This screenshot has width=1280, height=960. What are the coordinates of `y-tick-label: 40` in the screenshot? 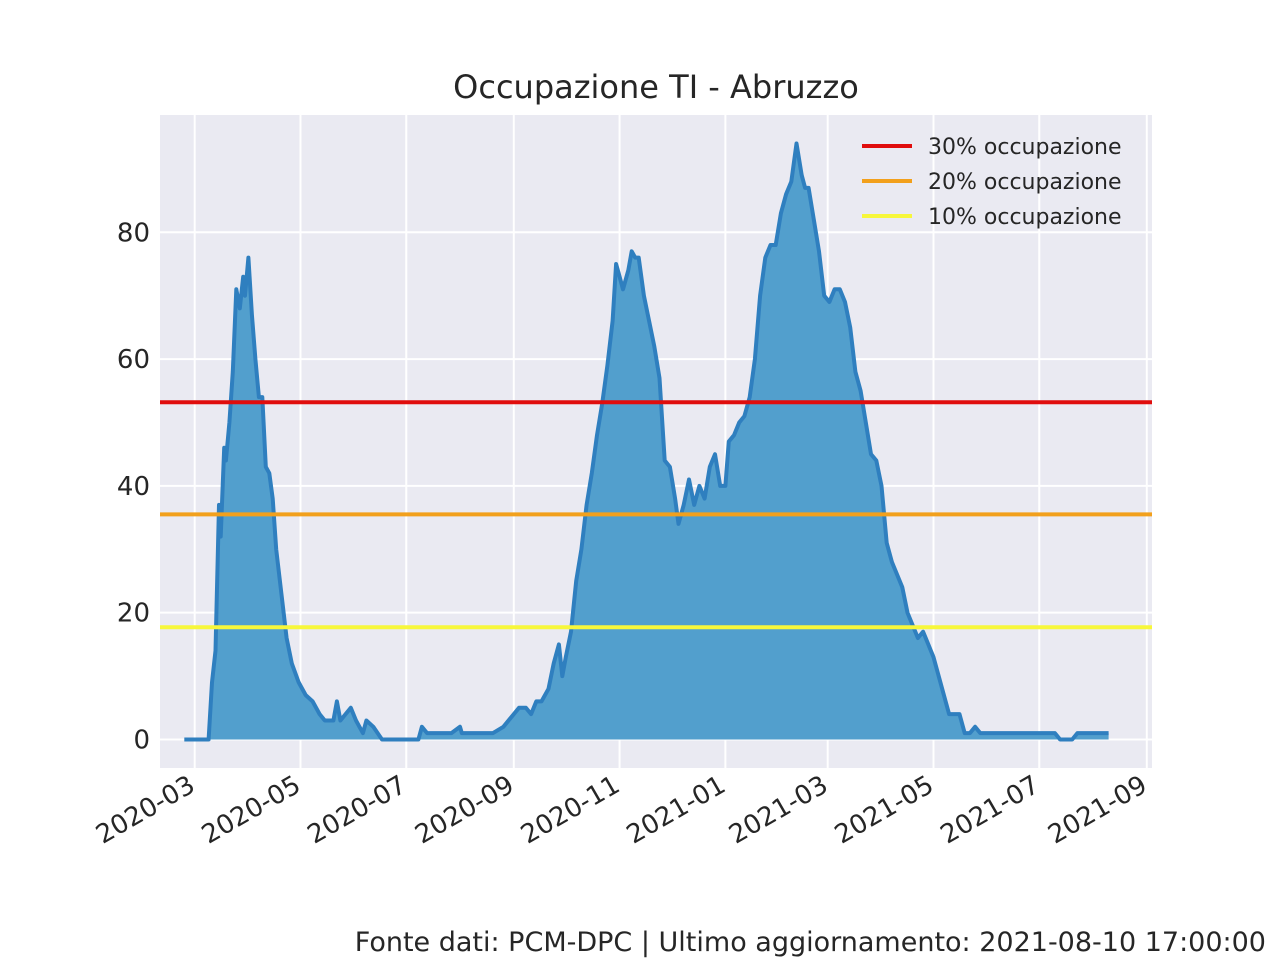 It's located at (133, 487).